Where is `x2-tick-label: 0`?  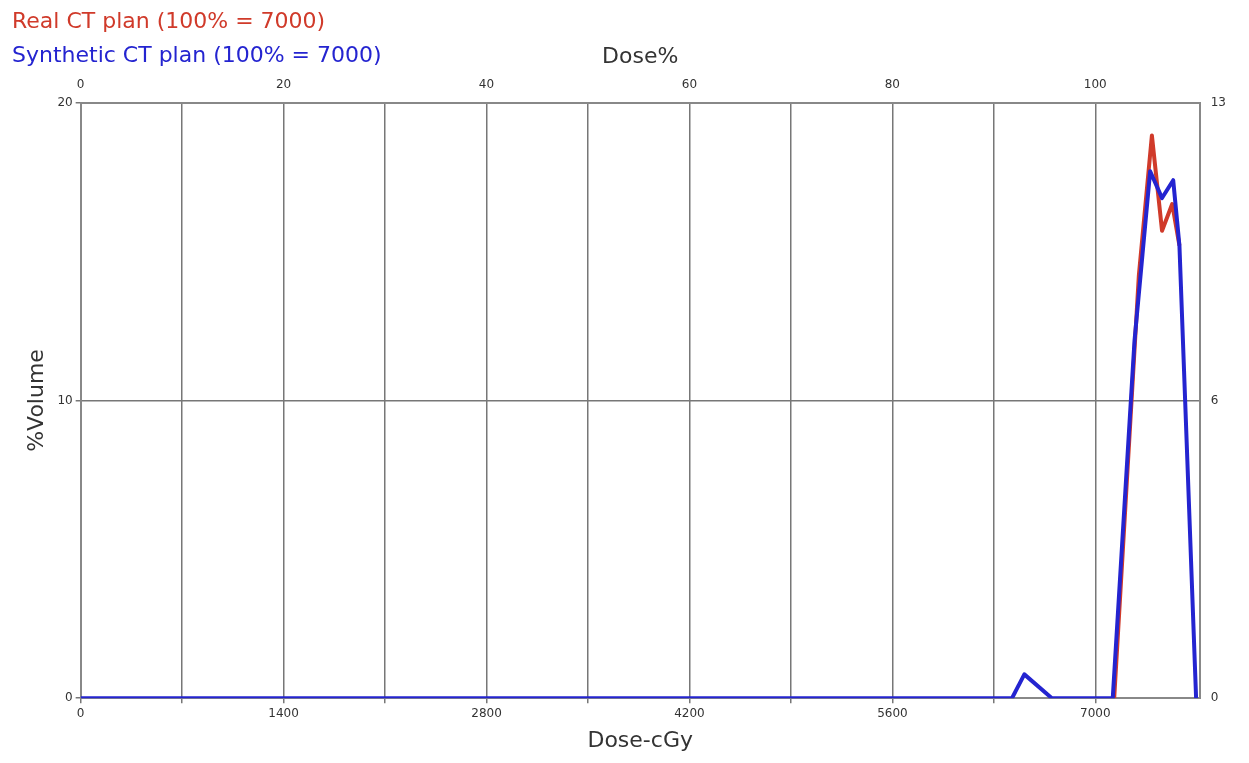
x2-tick-label: 0 is located at coordinates (80, 83).